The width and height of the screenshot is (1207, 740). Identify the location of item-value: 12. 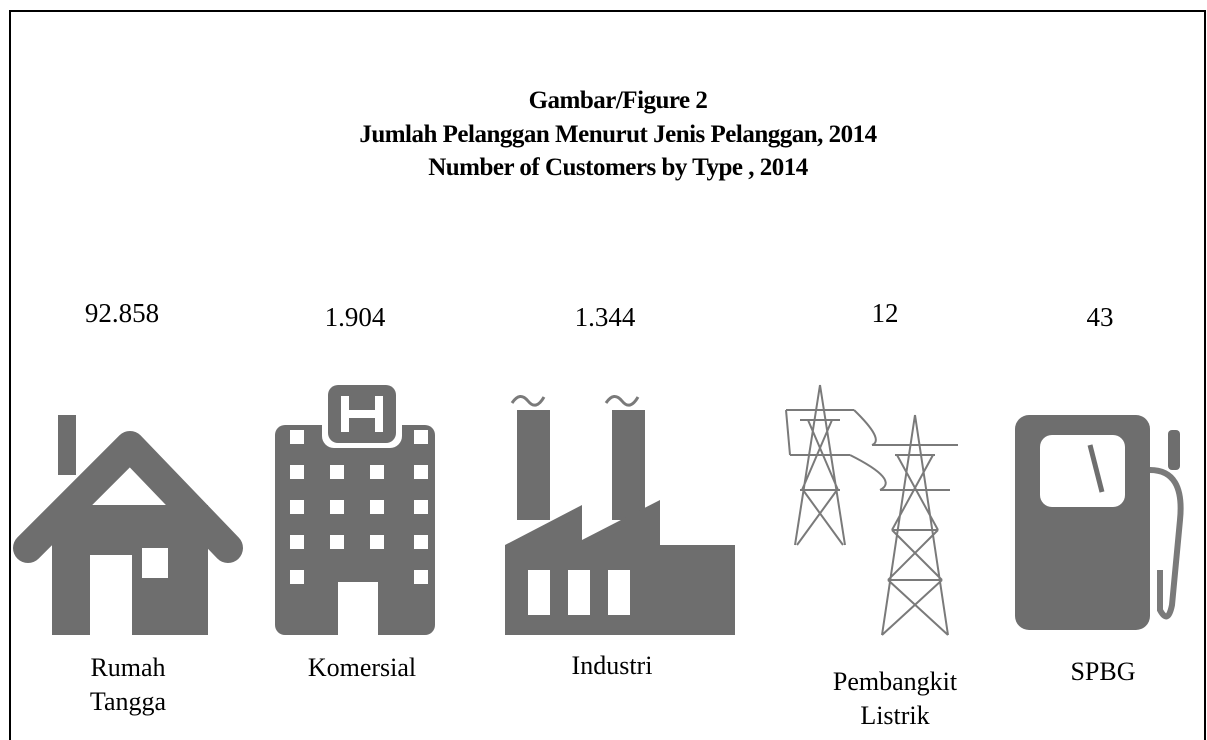
(885, 313).